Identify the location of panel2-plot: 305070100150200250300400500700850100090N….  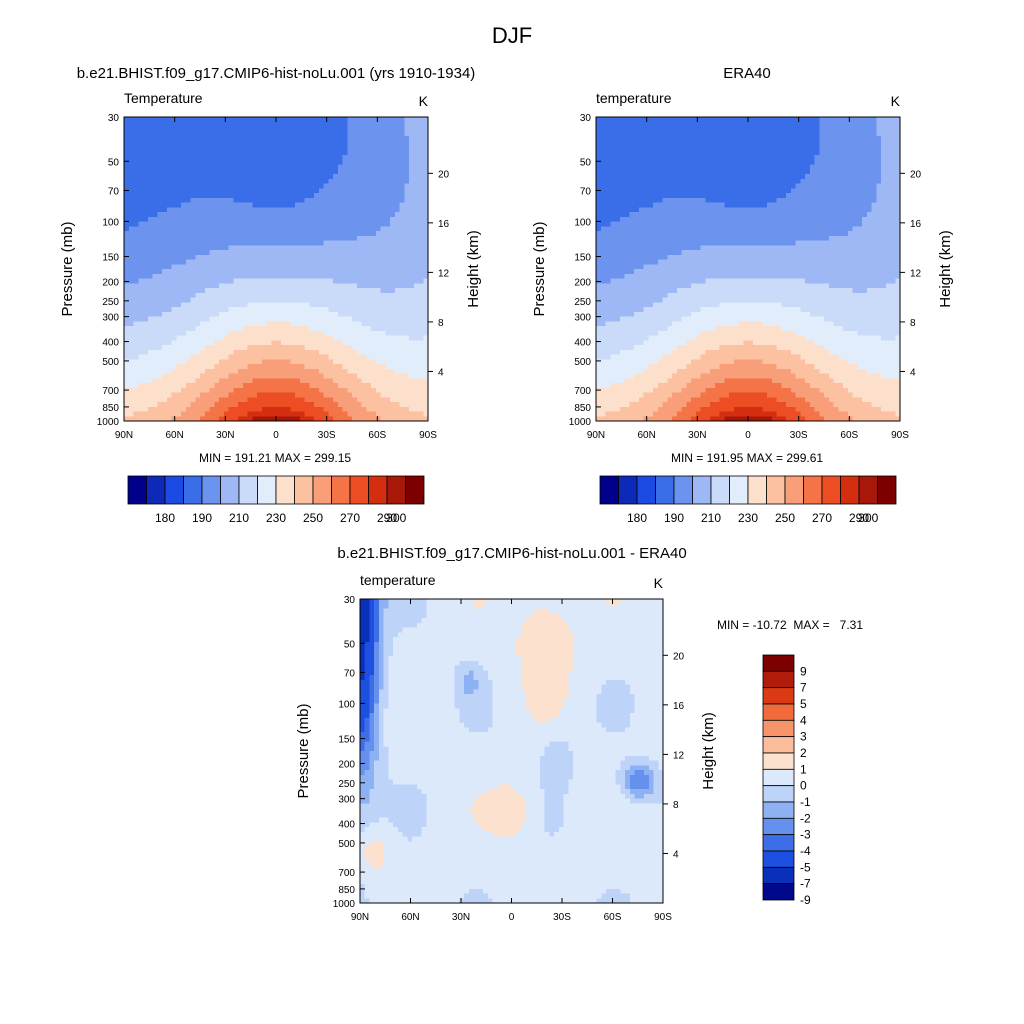
(742, 277).